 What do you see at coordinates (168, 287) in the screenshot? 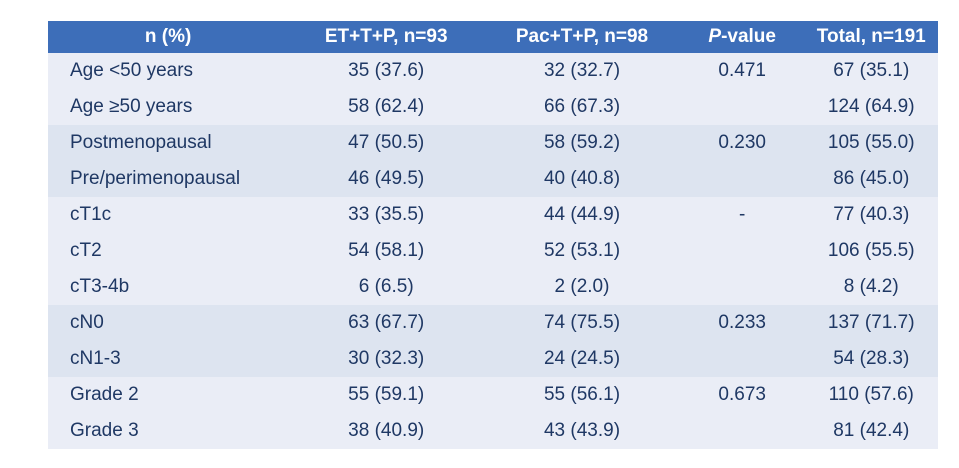
I see `cell-label: cT3-4b` at bounding box center [168, 287].